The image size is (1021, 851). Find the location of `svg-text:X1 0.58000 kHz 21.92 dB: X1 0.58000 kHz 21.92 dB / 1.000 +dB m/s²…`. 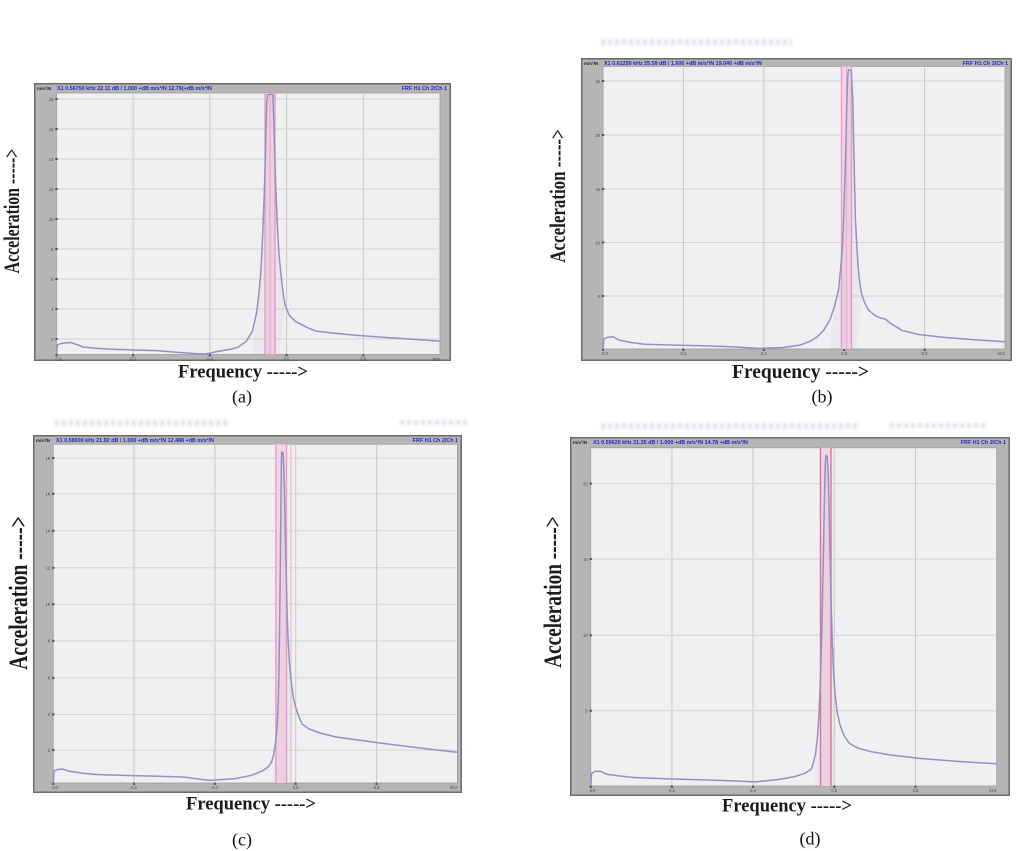

svg-text:X1 0.58000 kHz 21.92 dB: X1 0.58000 kHz 21.92 dB / 1.000 +dB m/s²… is located at coordinates (135, 441).